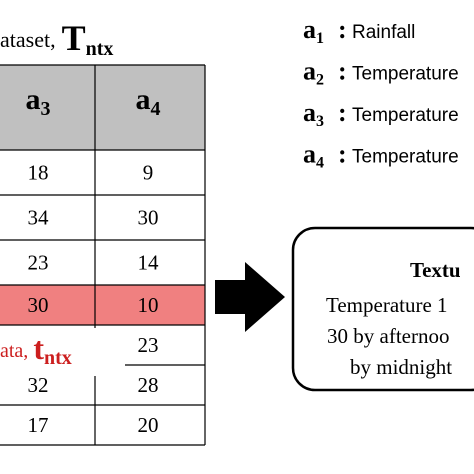 Image resolution: width=474 pixels, height=474 pixels. I want to click on overlay-bg, so click(62, 352).